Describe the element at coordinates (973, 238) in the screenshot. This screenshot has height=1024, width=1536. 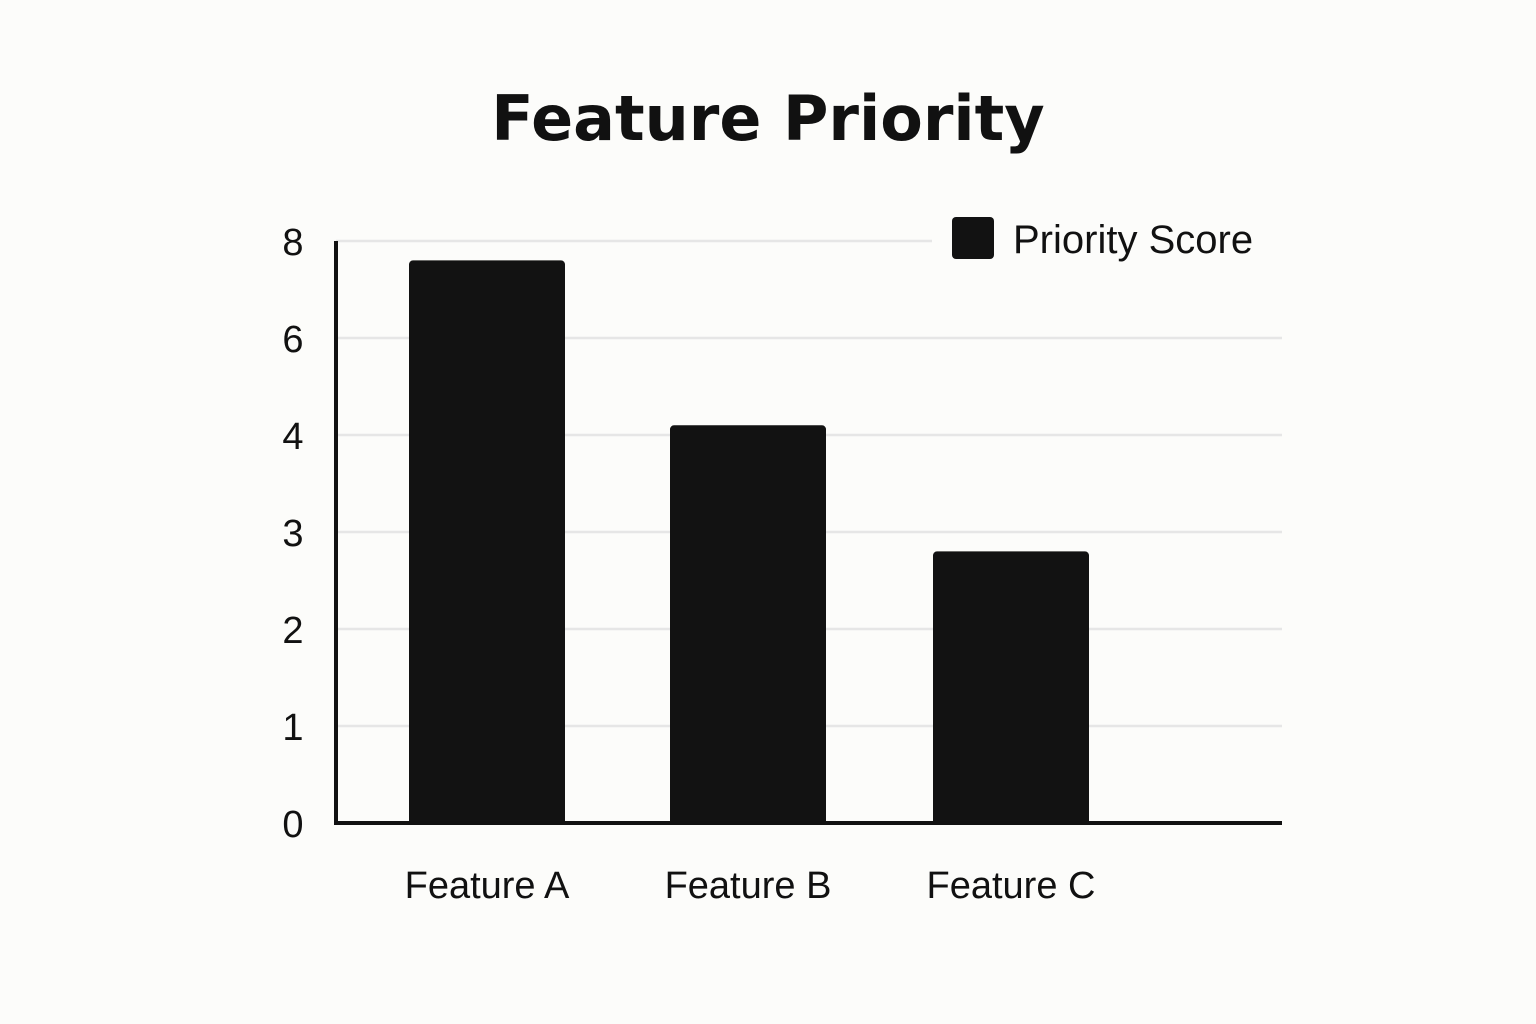
I see `legend-swatch` at that location.